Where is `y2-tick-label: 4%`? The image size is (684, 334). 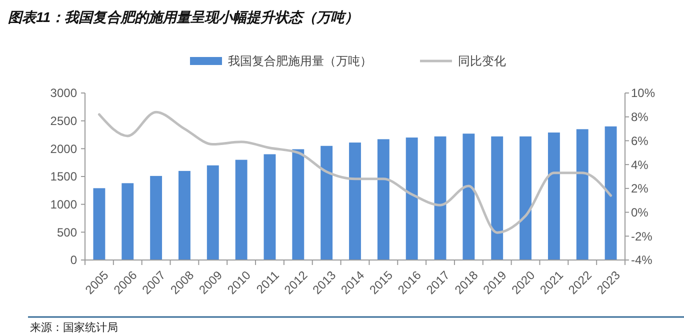 y2-tick-label: 4% is located at coordinates (640, 165).